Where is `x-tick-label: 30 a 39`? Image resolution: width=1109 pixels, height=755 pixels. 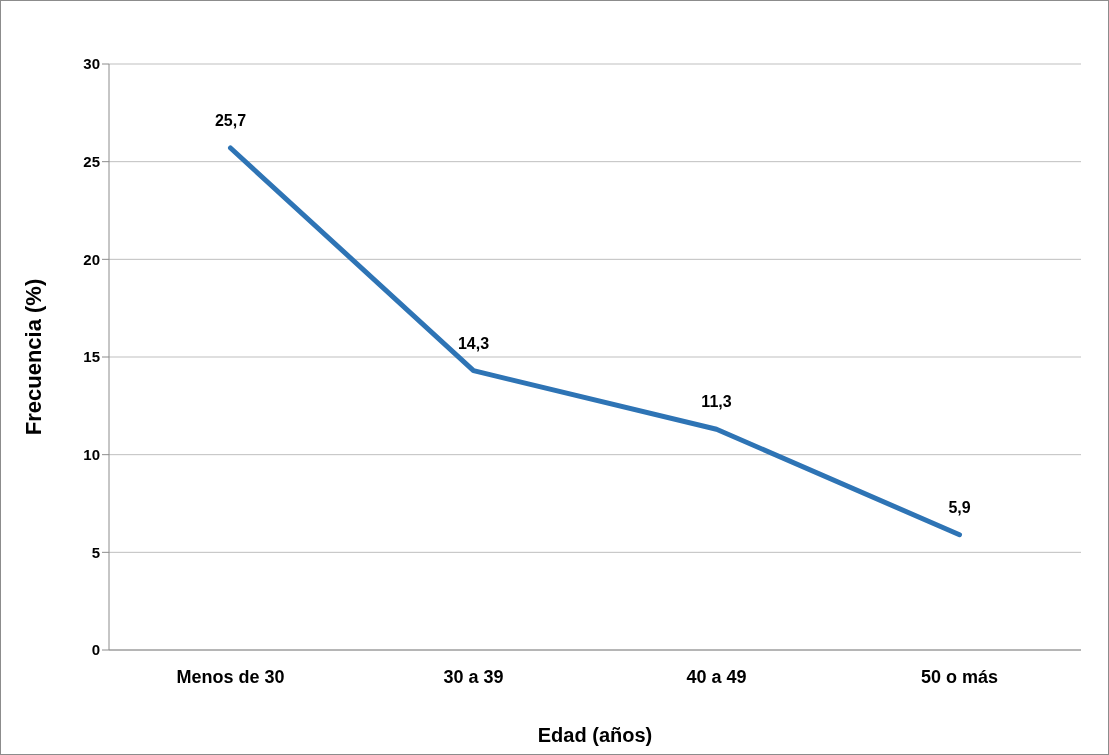 x-tick-label: 30 a 39 is located at coordinates (473, 676).